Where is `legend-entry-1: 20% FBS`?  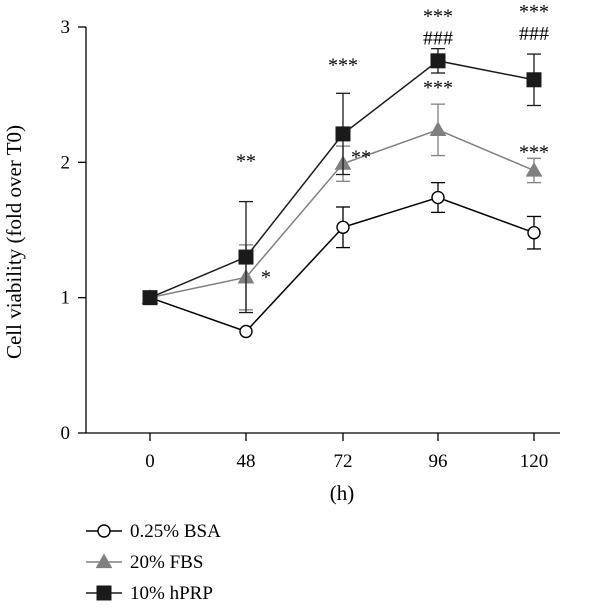 legend-entry-1: 20% FBS is located at coordinates (144, 562).